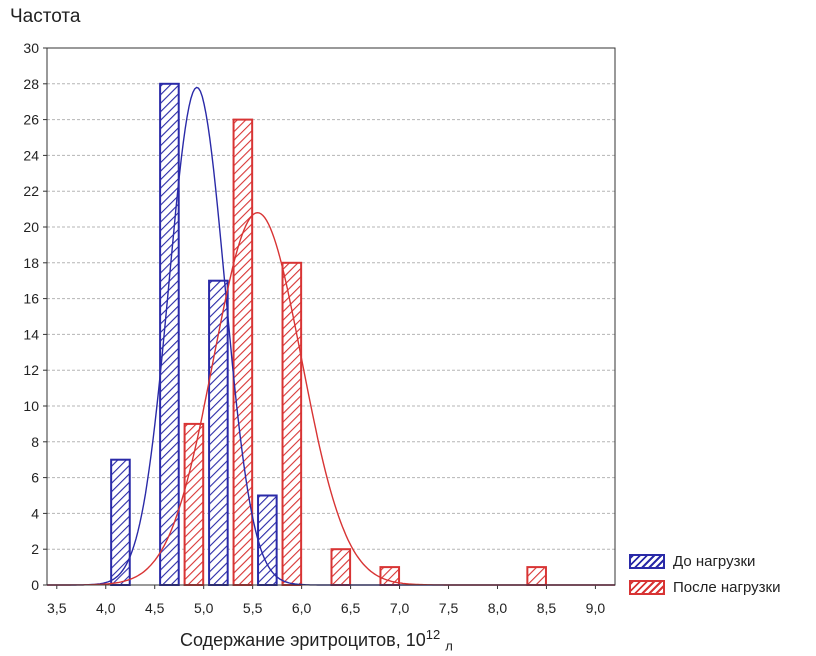 This screenshot has height=656, width=816. What do you see at coordinates (31, 406) in the screenshot?
I see `y-tick-label: 10` at bounding box center [31, 406].